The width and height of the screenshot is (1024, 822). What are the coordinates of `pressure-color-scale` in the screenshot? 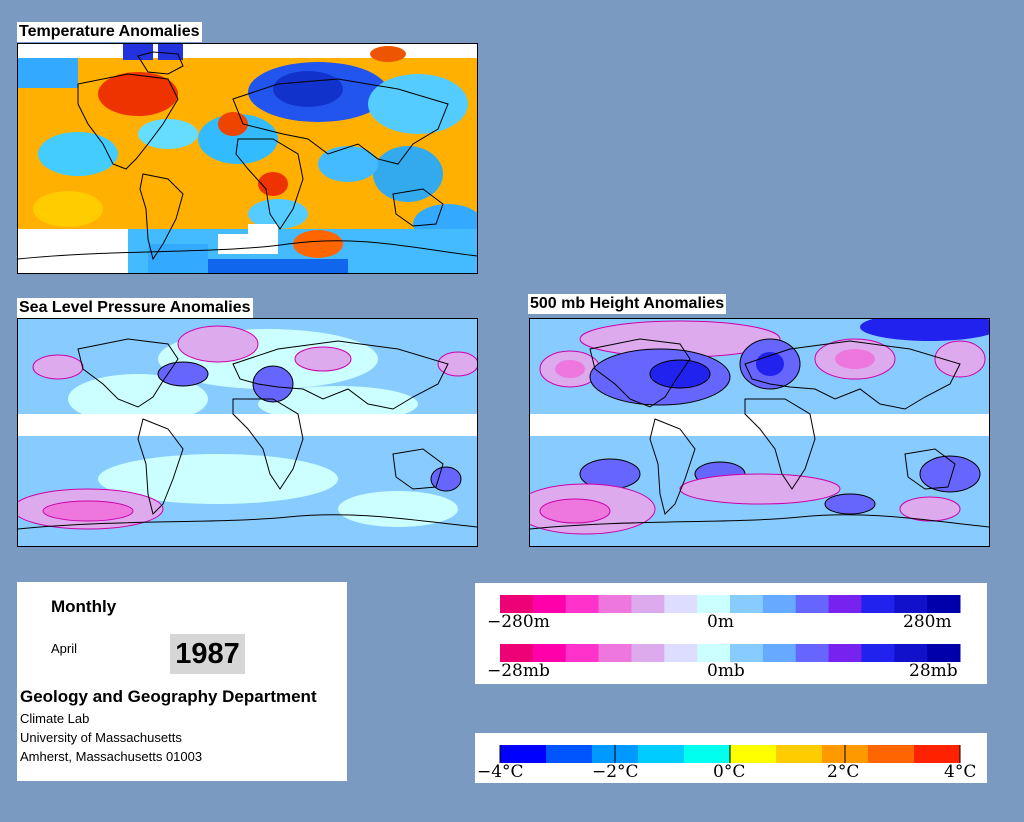 It's located at (730, 653).